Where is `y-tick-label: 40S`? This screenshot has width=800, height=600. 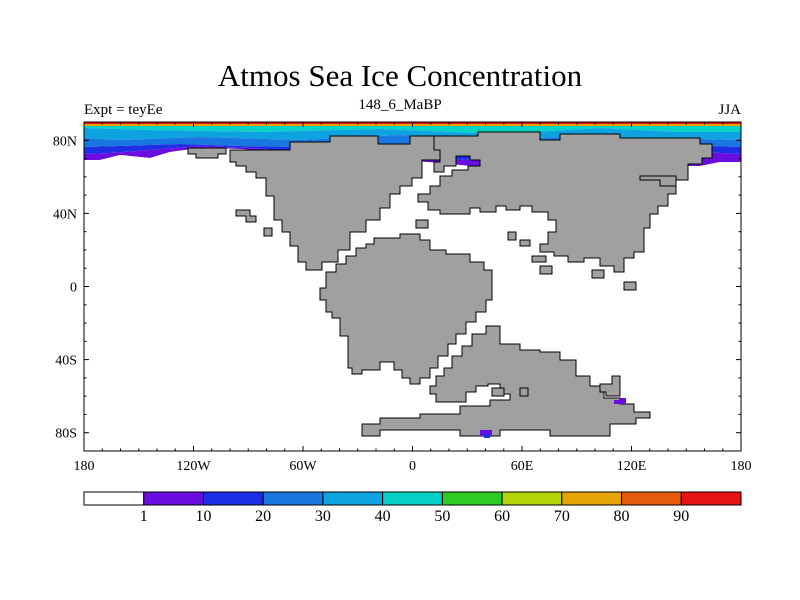
y-tick-label: 40S is located at coordinates (66, 361).